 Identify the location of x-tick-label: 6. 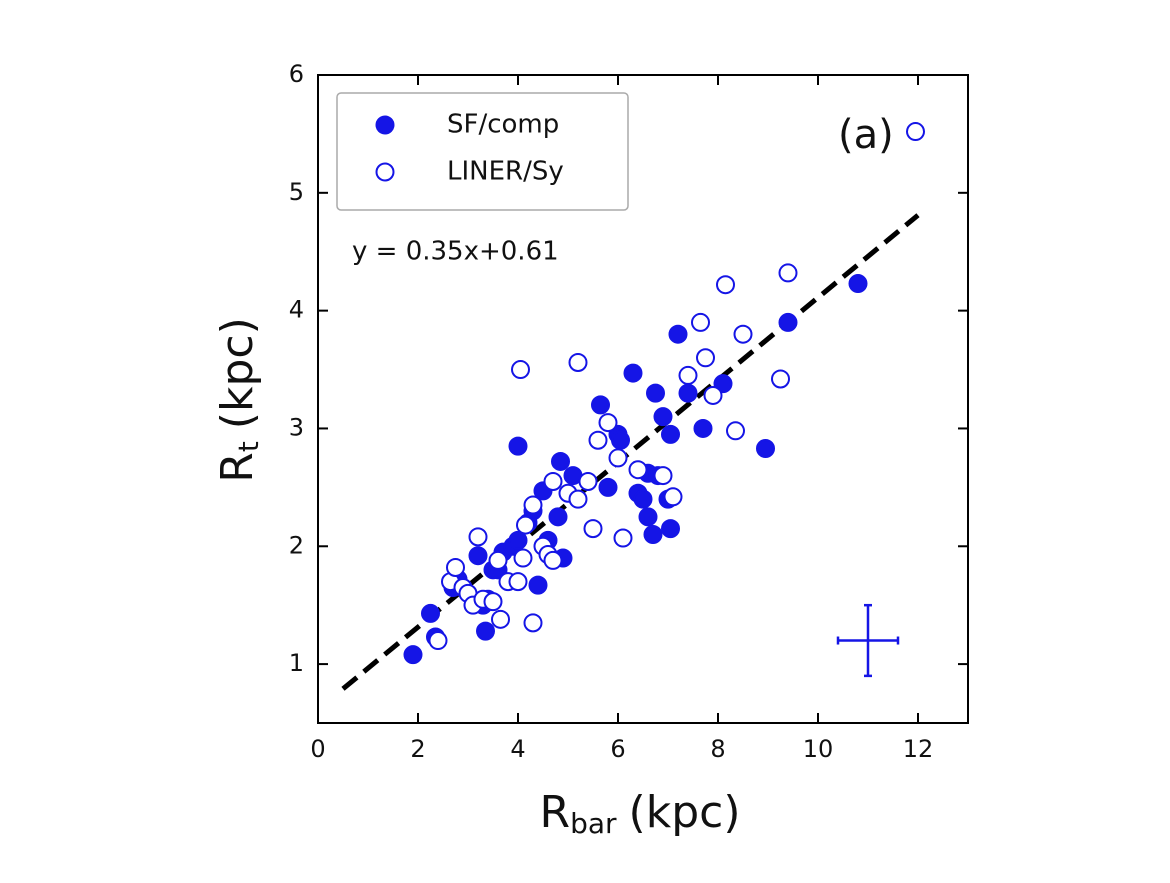
(617, 749).